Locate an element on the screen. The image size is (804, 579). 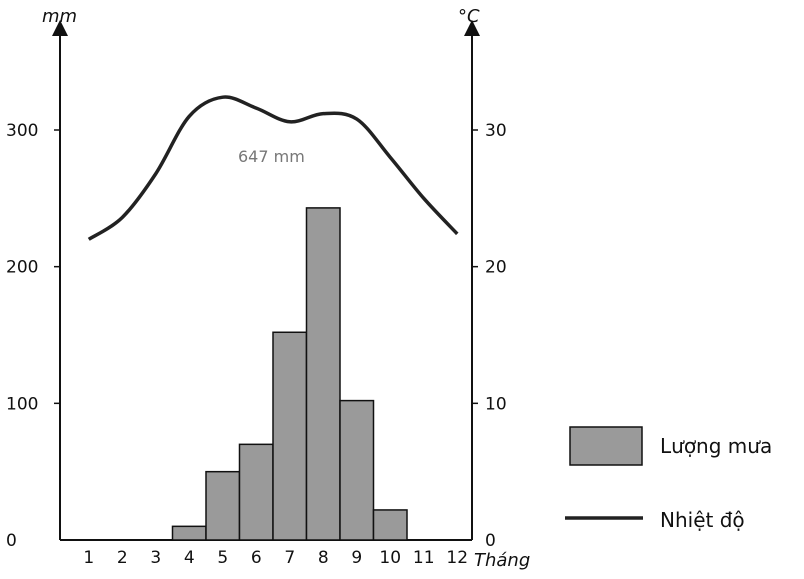
left-axis-unit: mm is located at coordinates (59, 16).